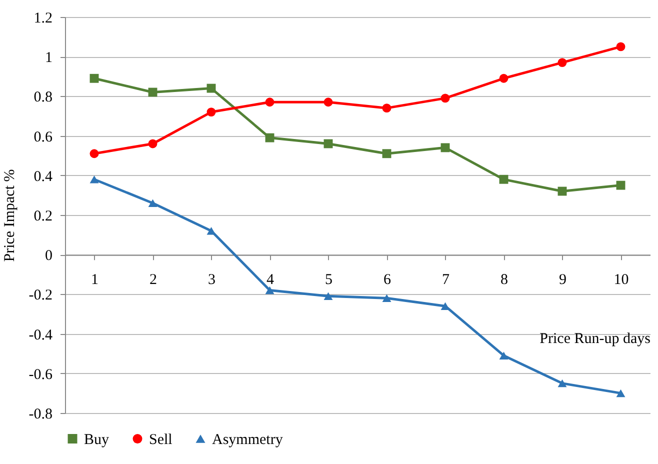 This screenshot has width=658, height=464. I want to click on y-tick-label: 0, so click(48, 256).